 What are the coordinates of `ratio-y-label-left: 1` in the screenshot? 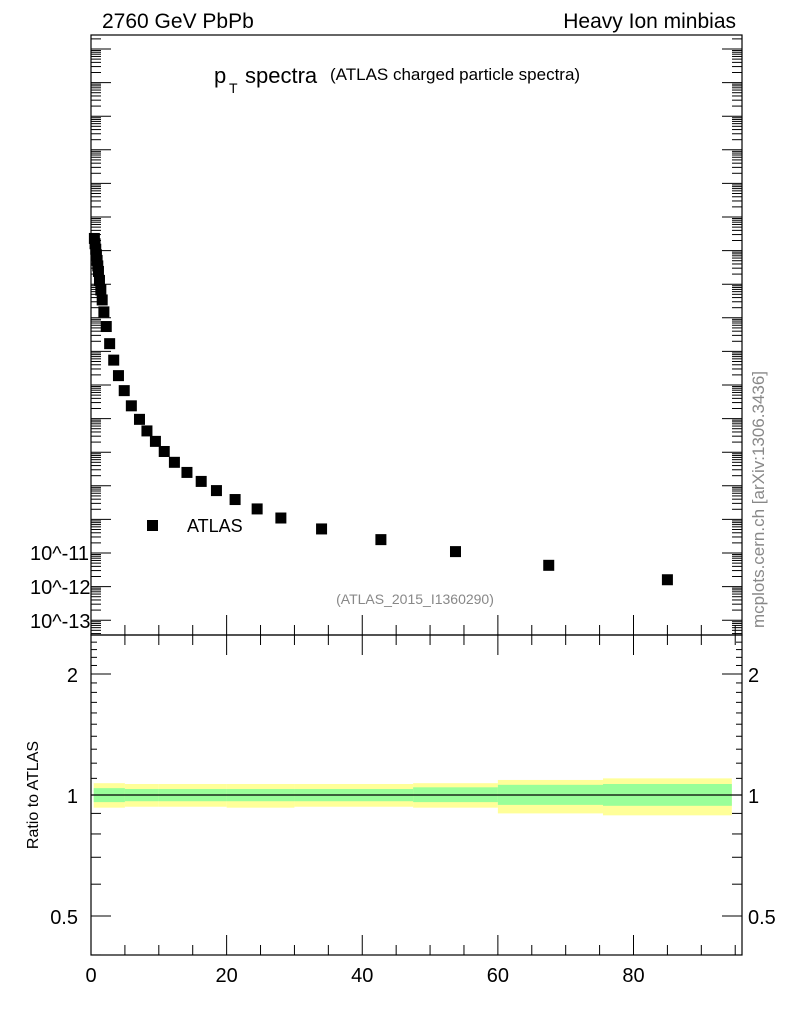 It's located at (72, 797).